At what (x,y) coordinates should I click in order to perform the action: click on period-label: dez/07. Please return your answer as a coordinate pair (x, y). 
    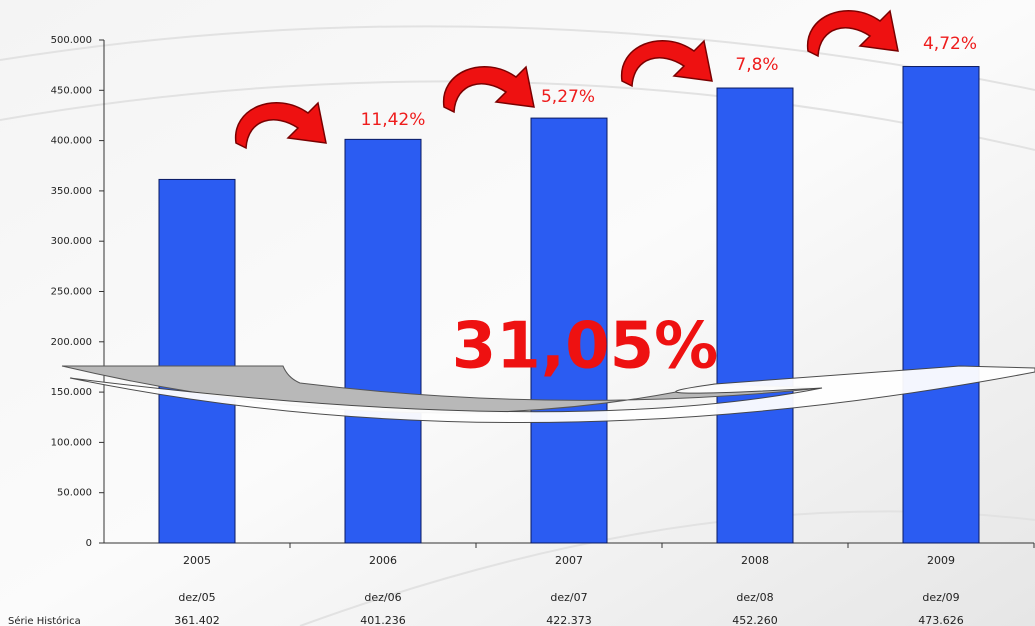
    Looking at the image, I should click on (568, 597).